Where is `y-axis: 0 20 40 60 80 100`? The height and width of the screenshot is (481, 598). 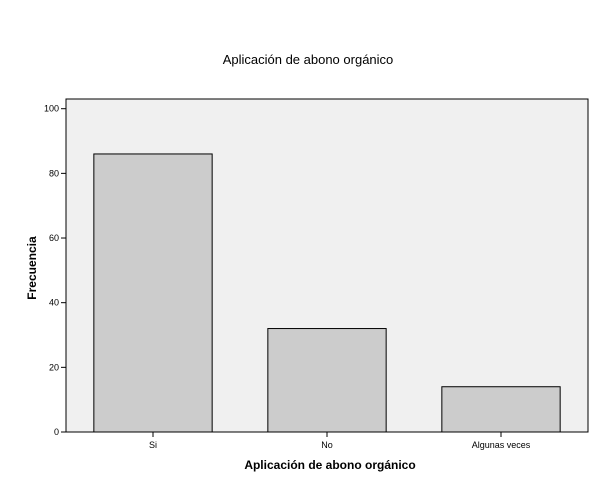
y-axis: 0 20 40 60 80 100 is located at coordinates (55, 270).